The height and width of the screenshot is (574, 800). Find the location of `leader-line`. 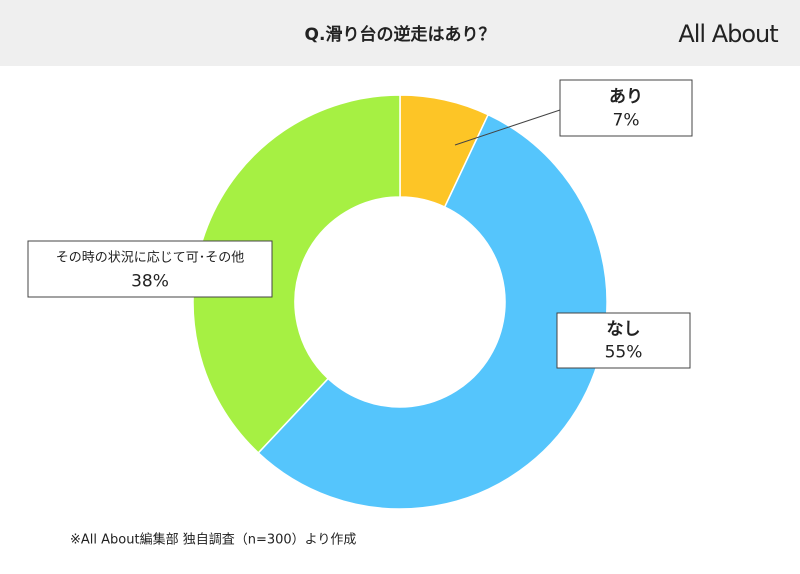

leader-line is located at coordinates (507, 127).